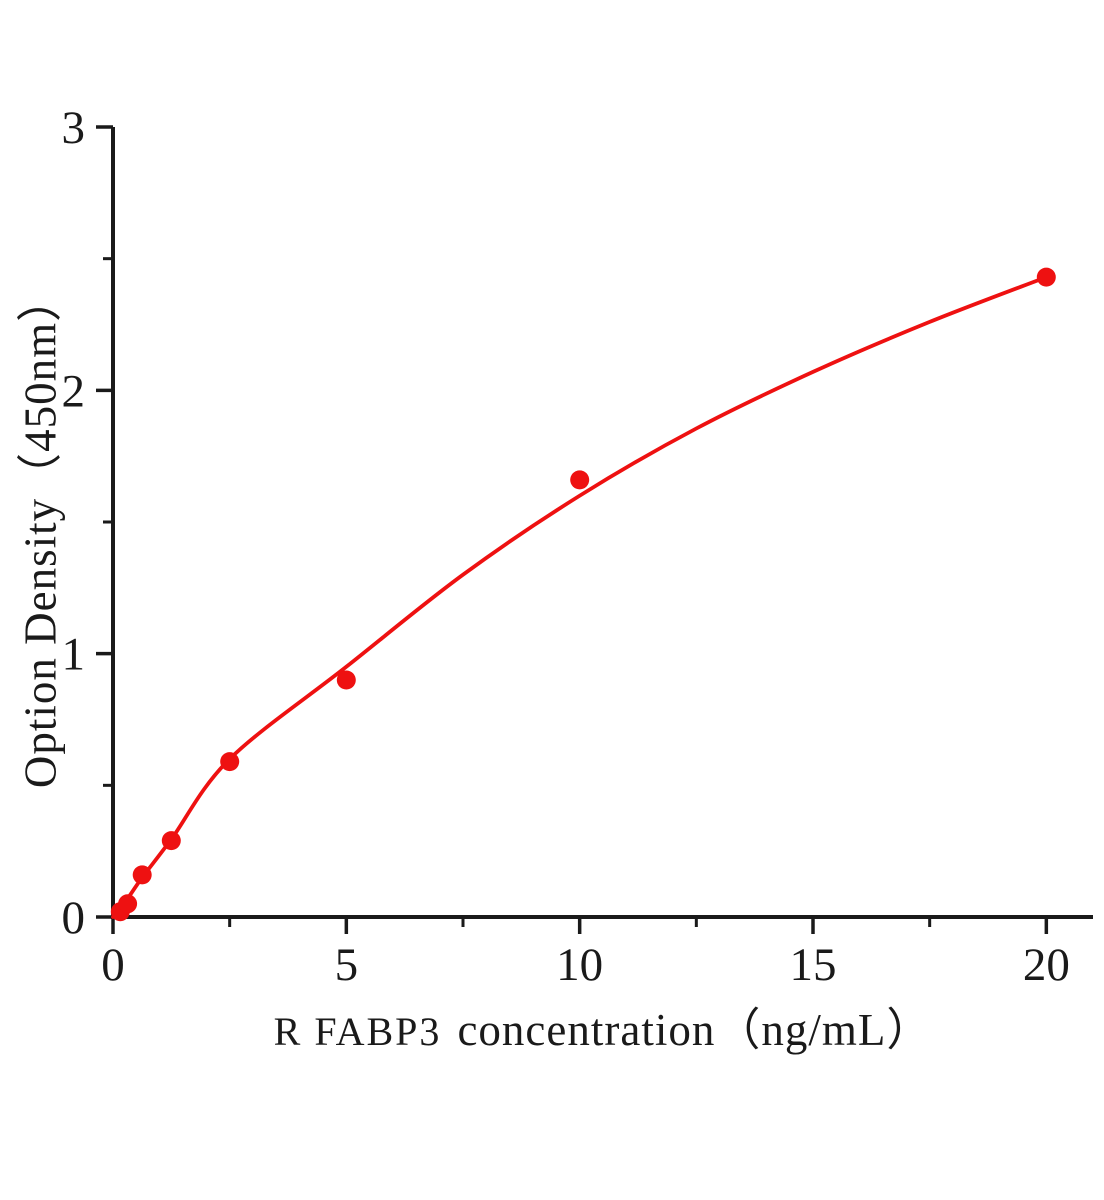 The height and width of the screenshot is (1200, 1104). Describe the element at coordinates (113, 965) in the screenshot. I see `x-tick-label: 0` at that location.